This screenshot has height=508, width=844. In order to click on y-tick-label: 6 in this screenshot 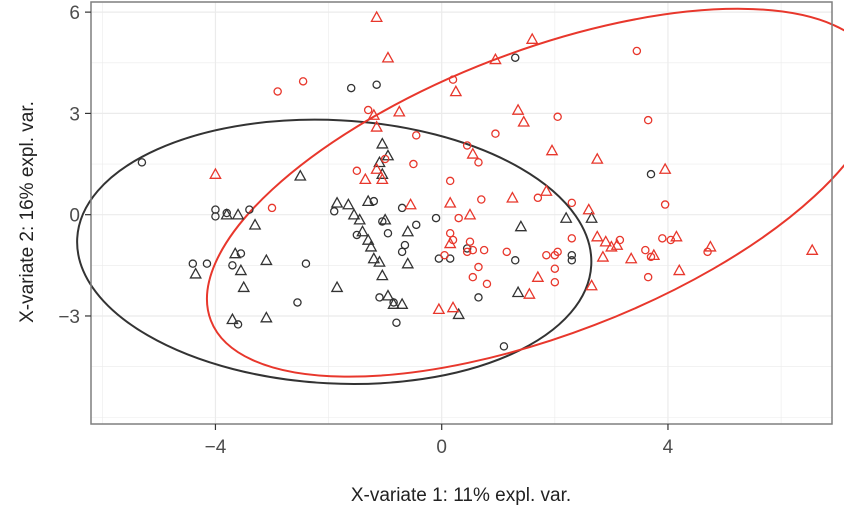, I will do `click(74, 13)`.